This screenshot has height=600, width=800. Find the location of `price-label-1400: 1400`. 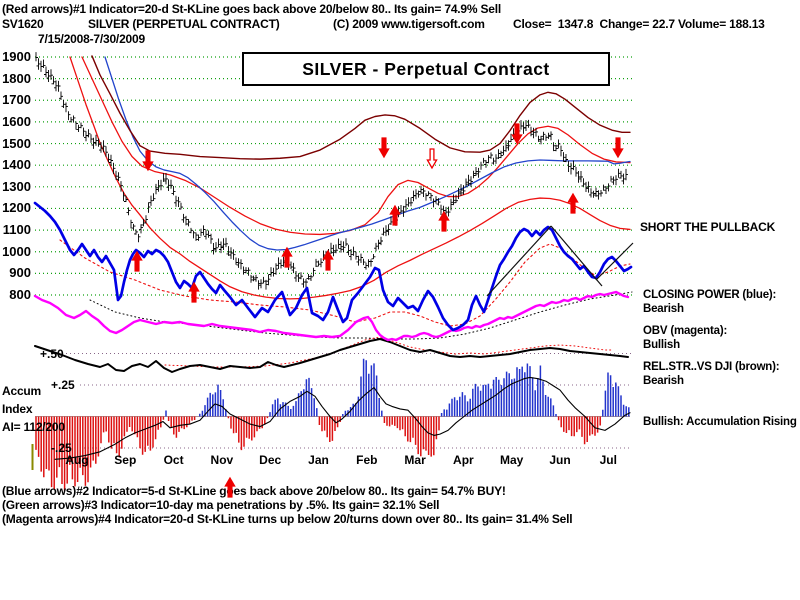

price-label-1400: 1400 is located at coordinates (16, 165).